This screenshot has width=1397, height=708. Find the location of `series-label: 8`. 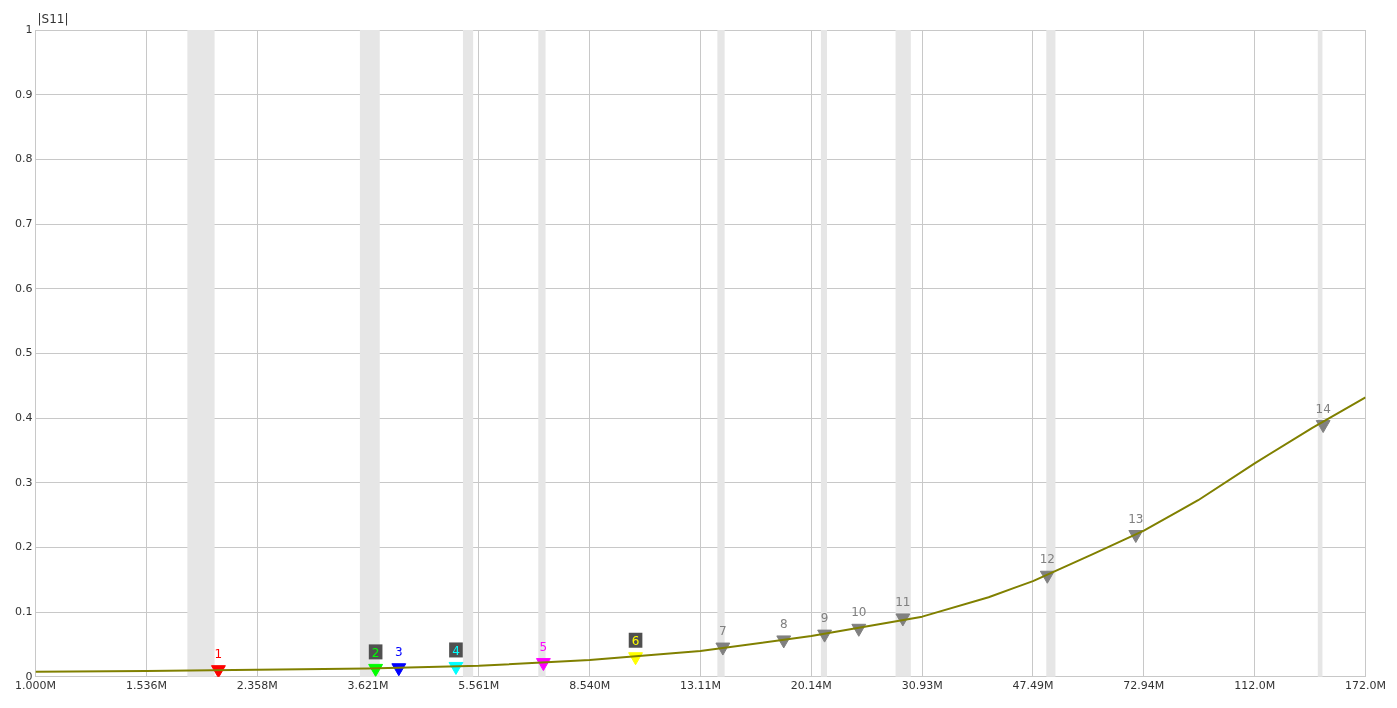

series-label: 8 is located at coordinates (783, 624).